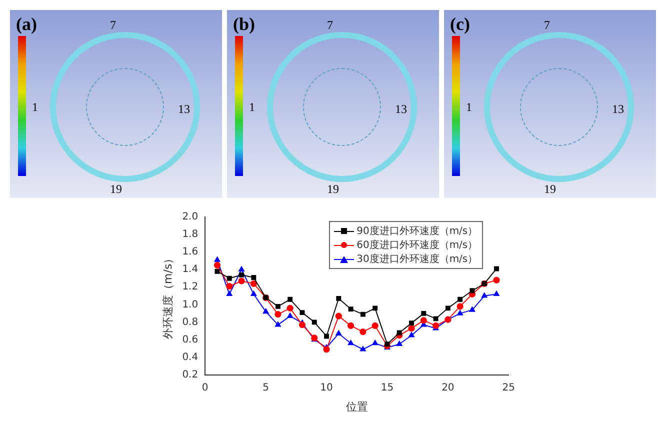  I want to click on x-tick-label: 5, so click(265, 388).